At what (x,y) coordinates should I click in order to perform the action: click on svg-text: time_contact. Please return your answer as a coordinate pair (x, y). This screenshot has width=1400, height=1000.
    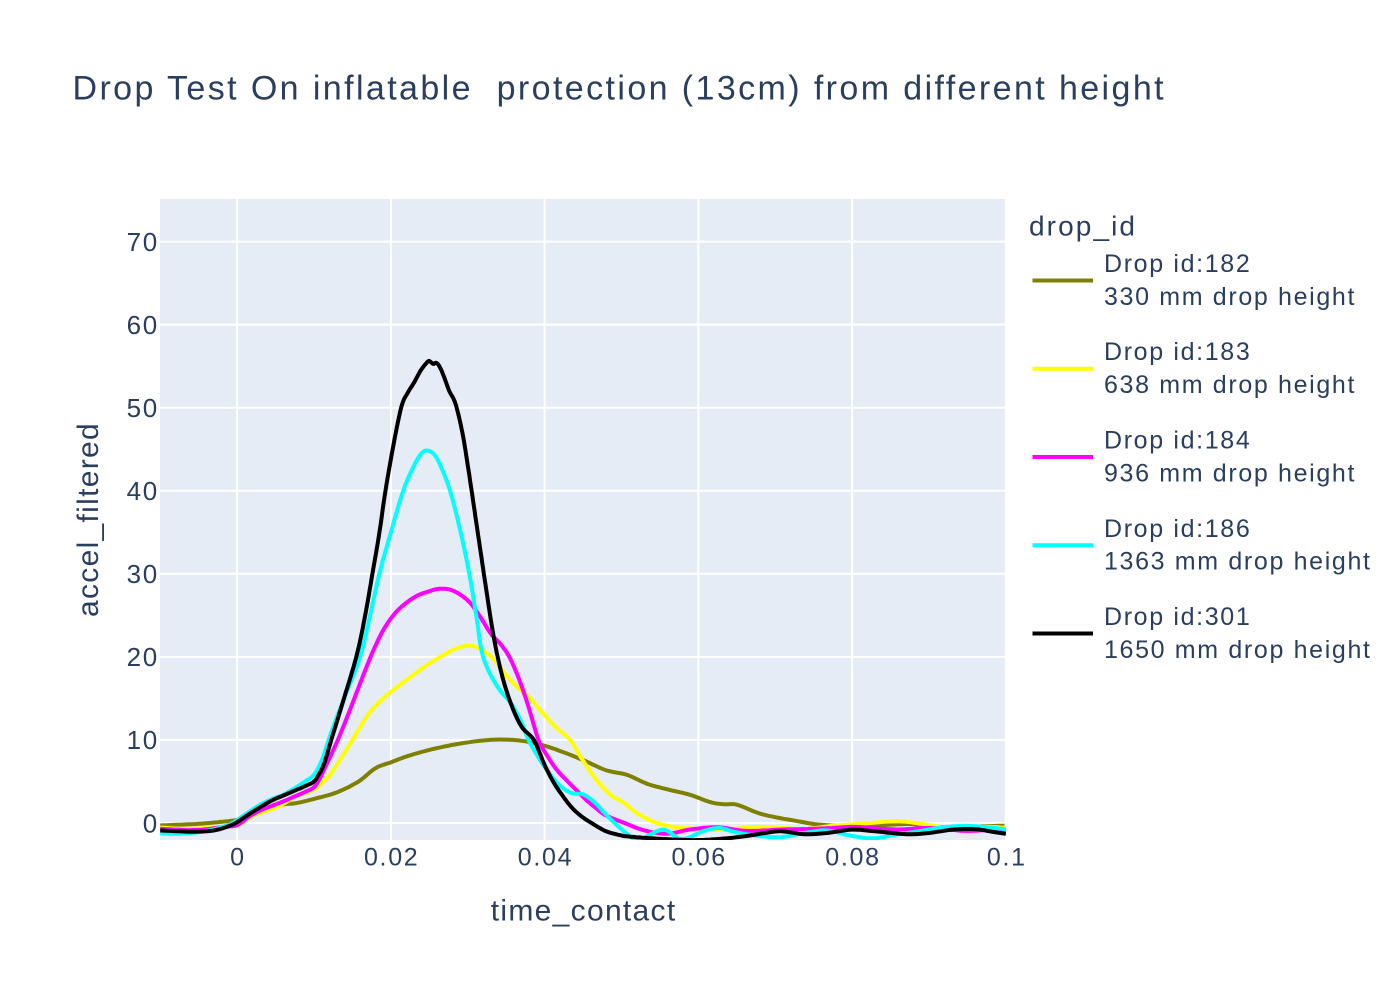
    Looking at the image, I should click on (584, 911).